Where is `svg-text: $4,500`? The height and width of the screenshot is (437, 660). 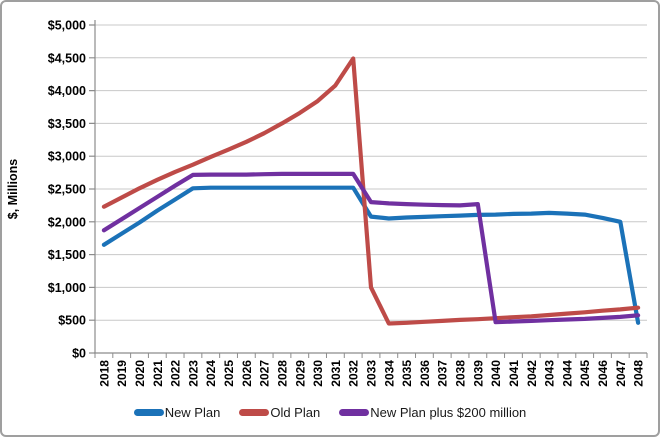 svg-text: $4,500 is located at coordinates (67, 58).